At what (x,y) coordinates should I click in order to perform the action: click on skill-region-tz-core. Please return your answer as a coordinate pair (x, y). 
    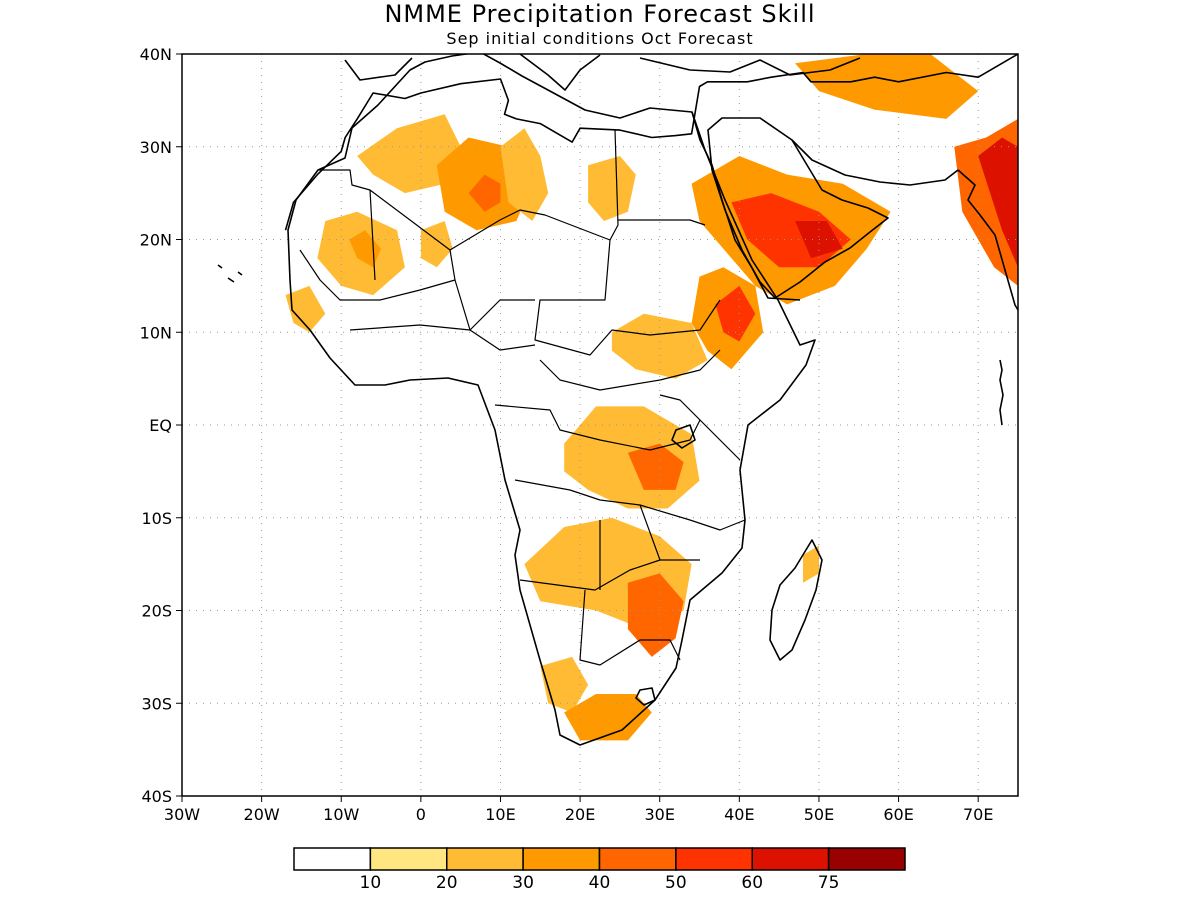
    Looking at the image, I should click on (655, 466).